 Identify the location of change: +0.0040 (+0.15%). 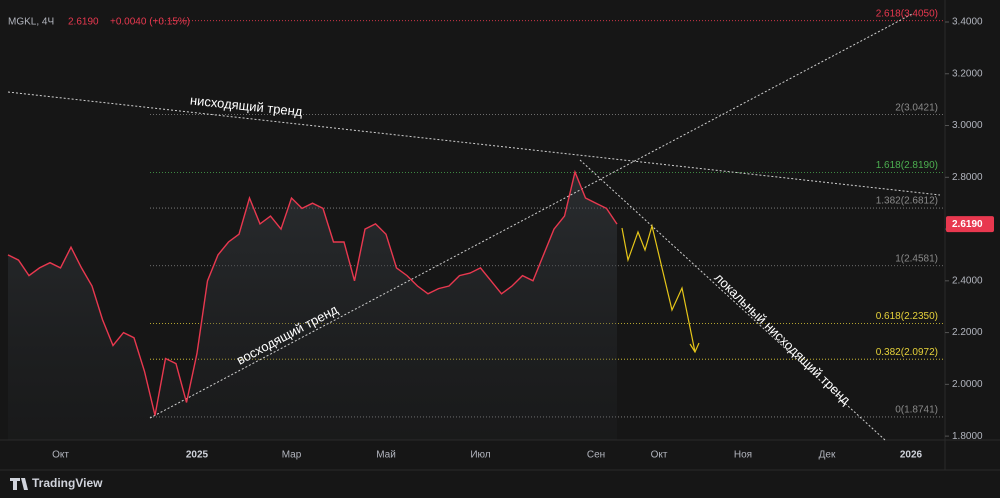
(150, 22).